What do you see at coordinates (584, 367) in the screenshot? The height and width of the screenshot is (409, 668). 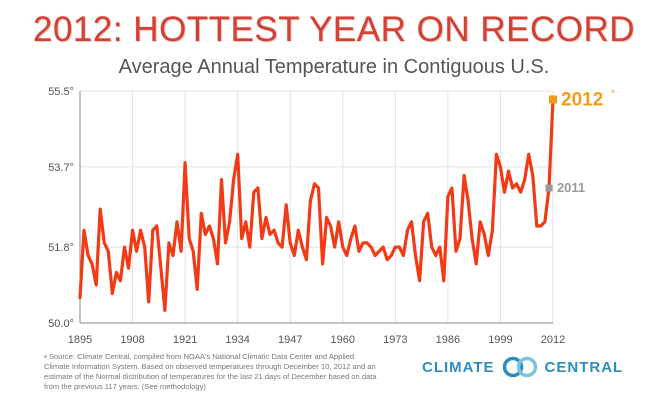 I see `logo-right-text: CENTRAL` at bounding box center [584, 367].